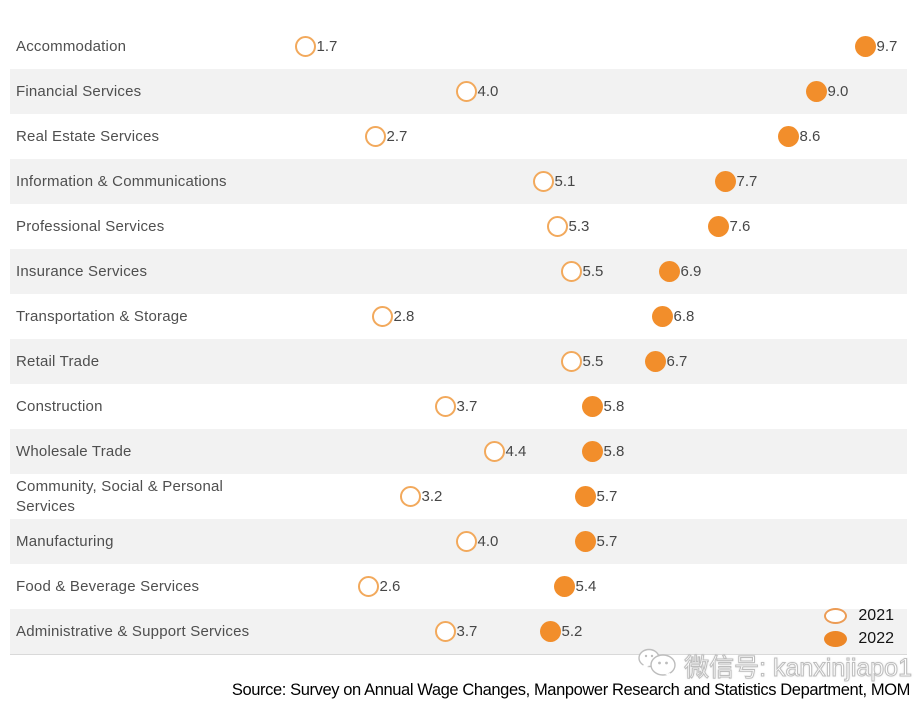 The height and width of the screenshot is (714, 924). What do you see at coordinates (838, 91) in the screenshot?
I see `value-label-2022: 9.0` at bounding box center [838, 91].